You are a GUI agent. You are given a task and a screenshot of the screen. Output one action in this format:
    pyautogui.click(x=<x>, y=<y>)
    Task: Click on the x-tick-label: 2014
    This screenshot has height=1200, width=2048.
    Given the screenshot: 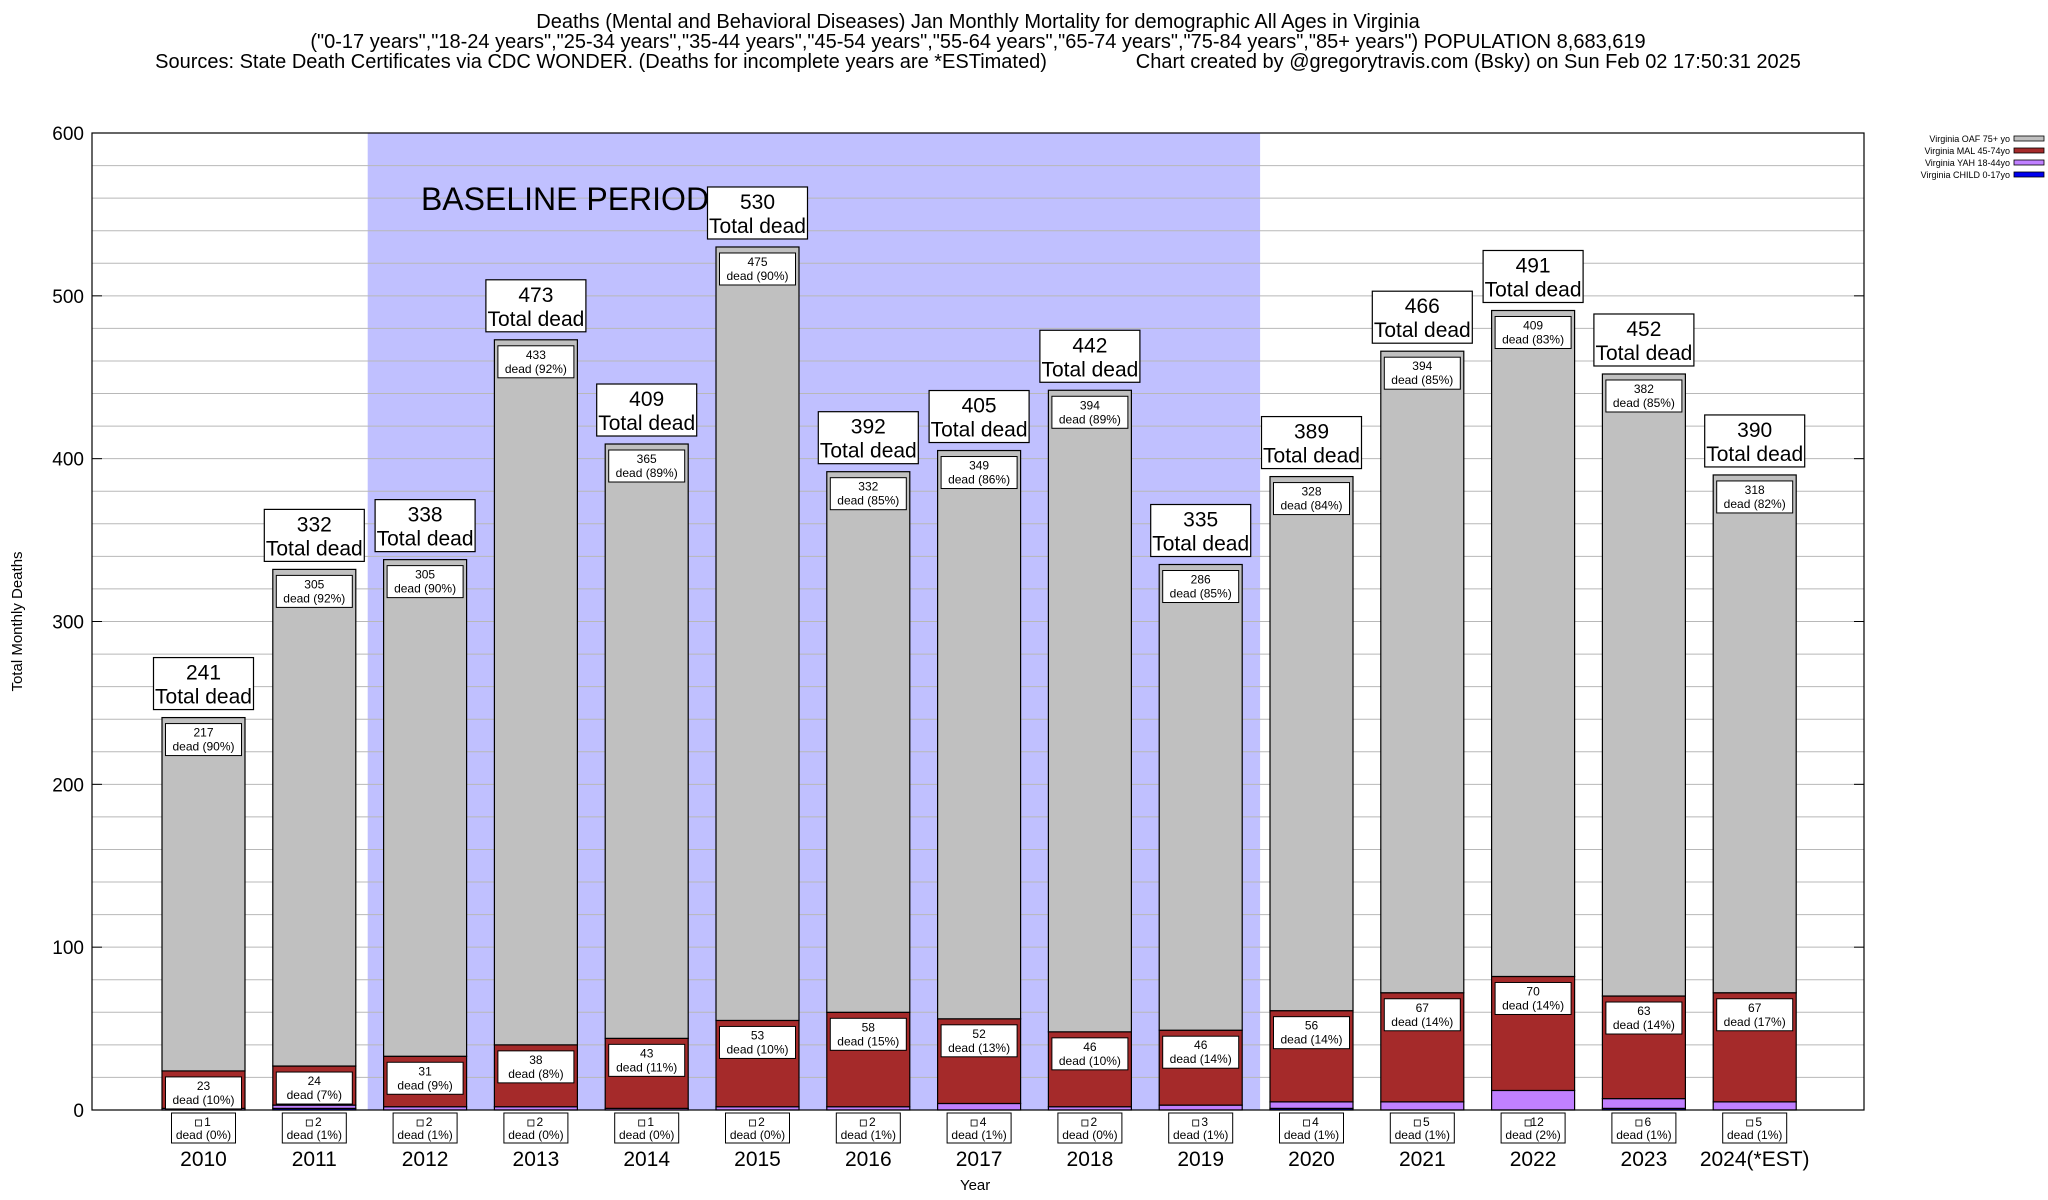 What is the action you would take?
    pyautogui.click(x=646, y=1159)
    